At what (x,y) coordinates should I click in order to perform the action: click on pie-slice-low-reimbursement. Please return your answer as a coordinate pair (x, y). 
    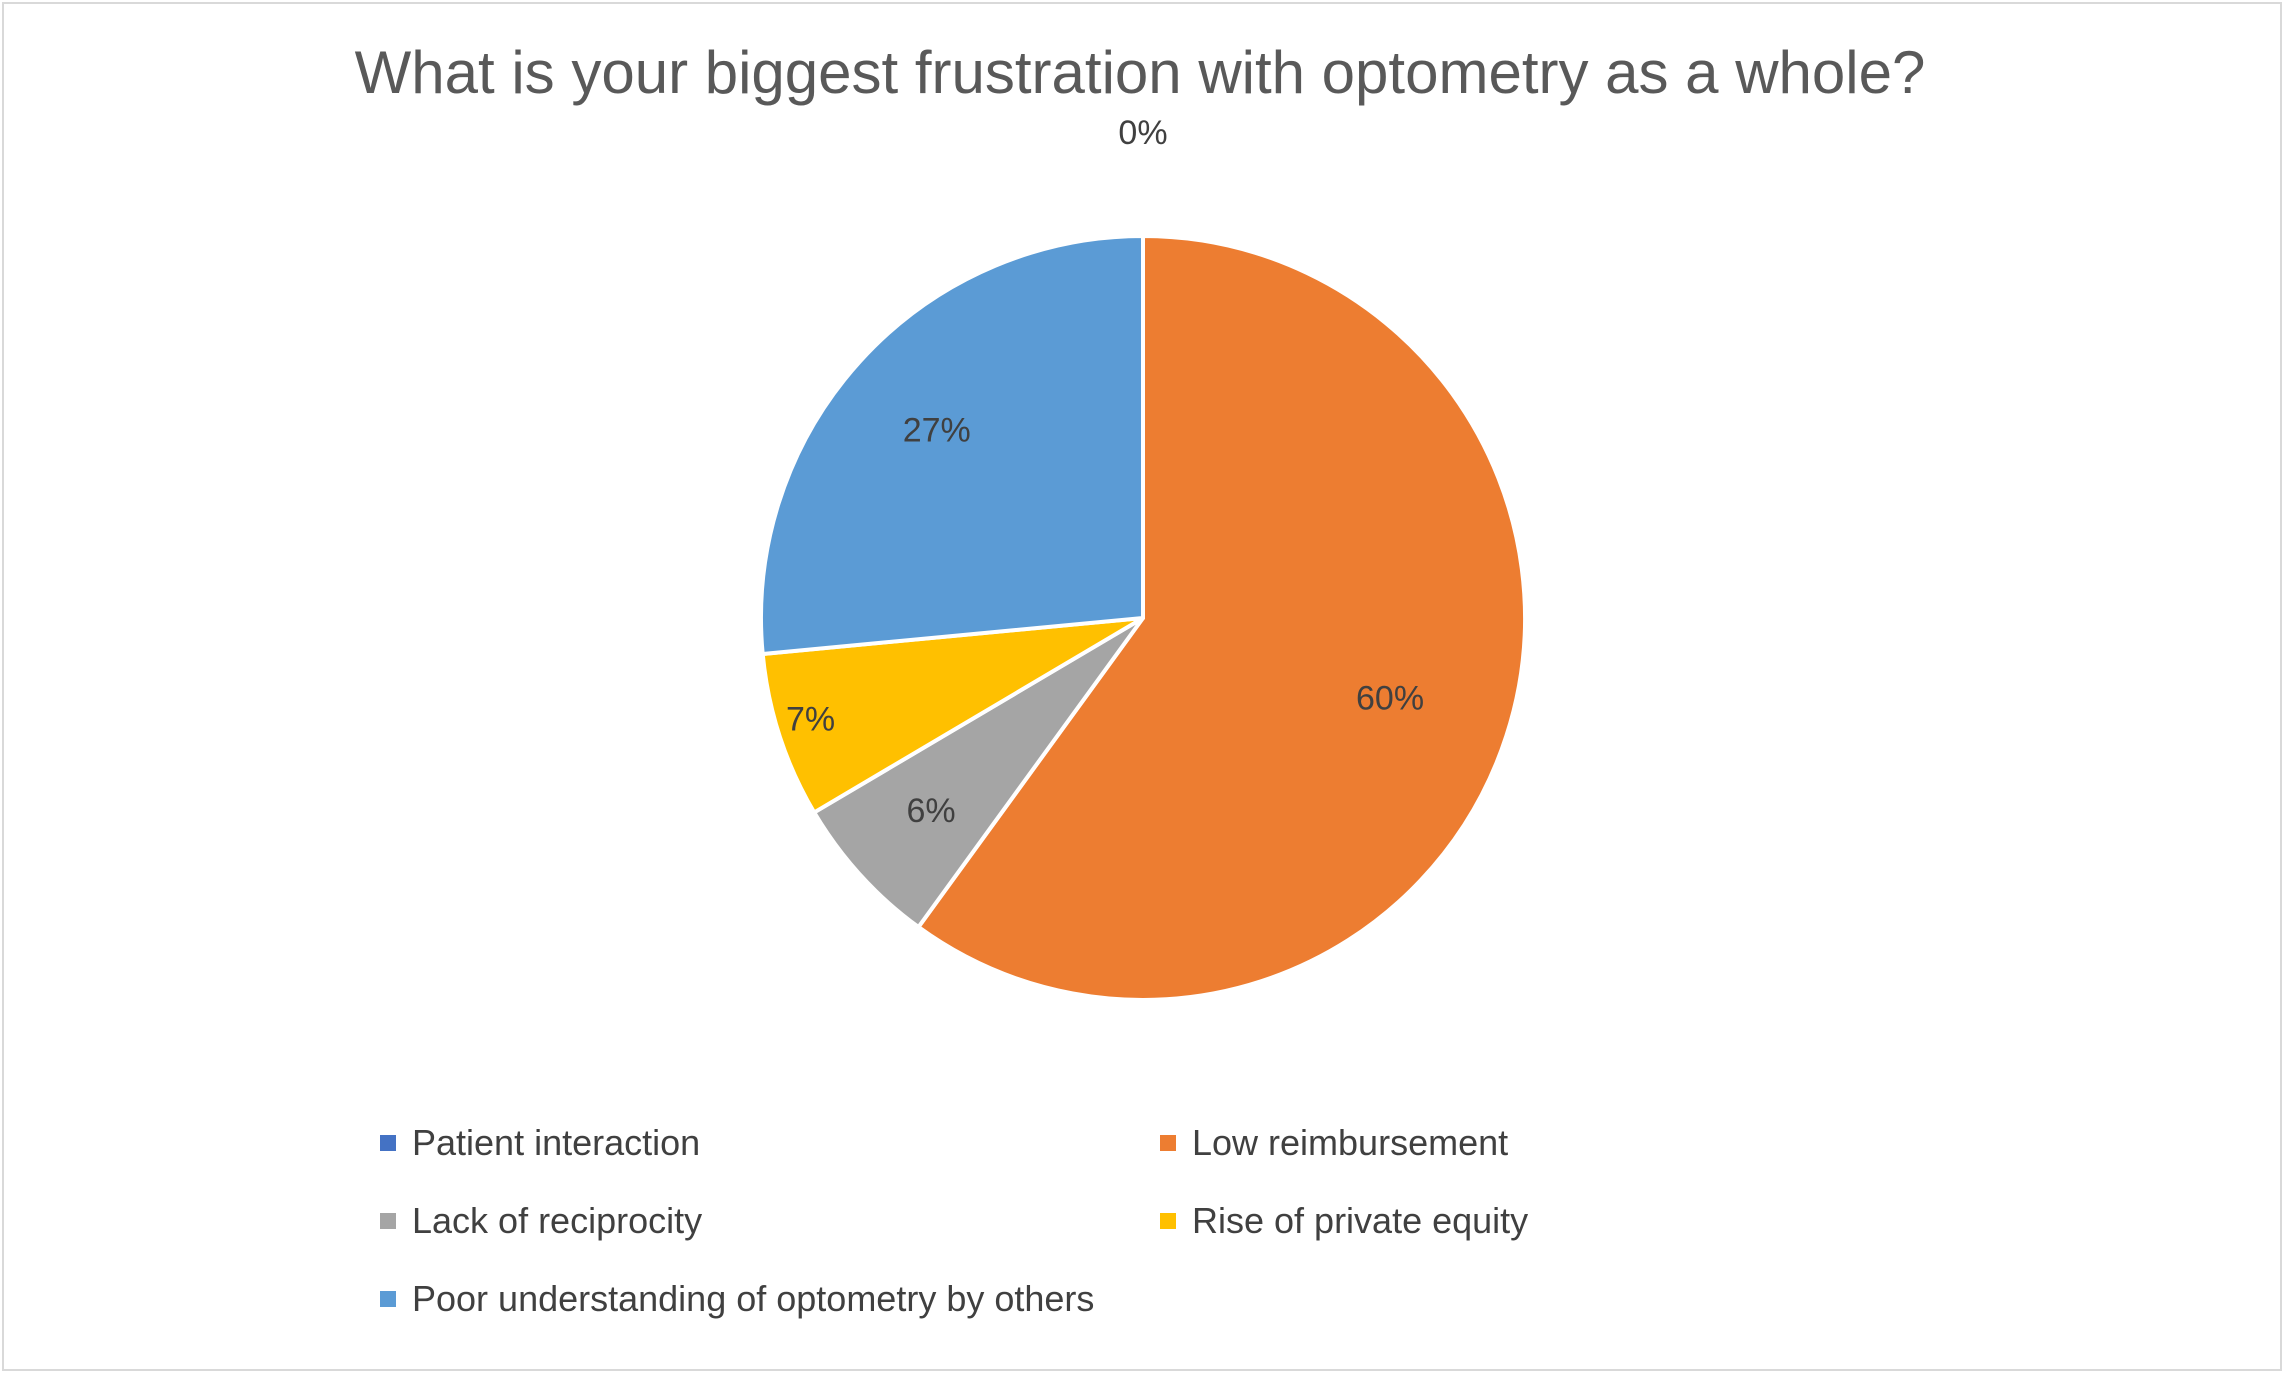
    Looking at the image, I should click on (1221, 618).